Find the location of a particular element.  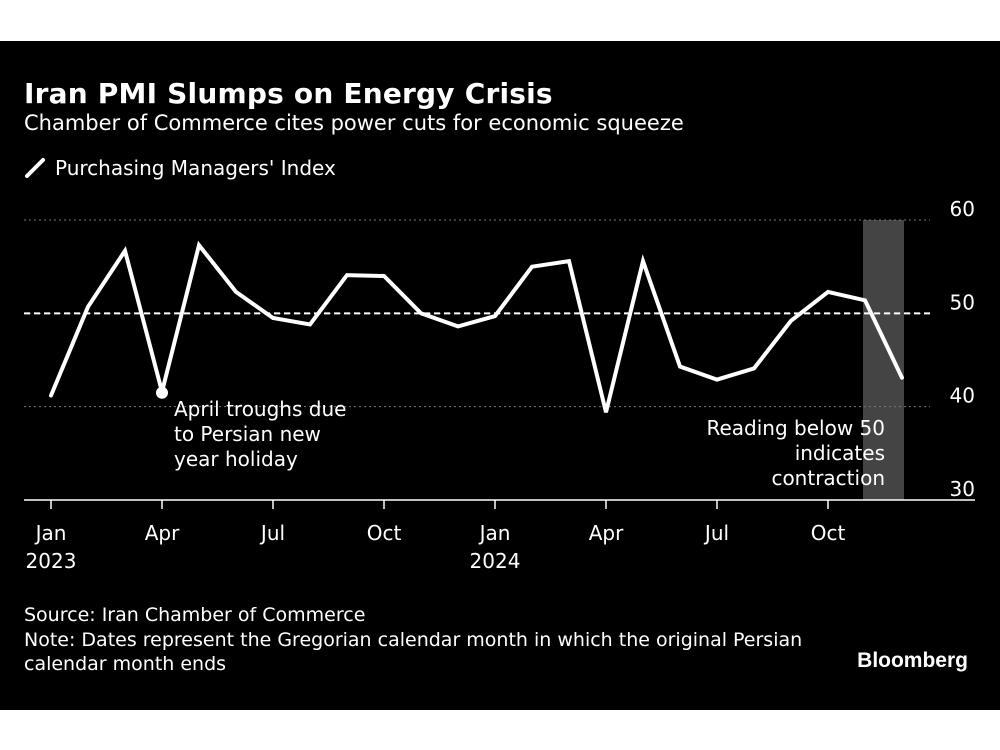

x-tick-label-1: Apr is located at coordinates (162, 533).